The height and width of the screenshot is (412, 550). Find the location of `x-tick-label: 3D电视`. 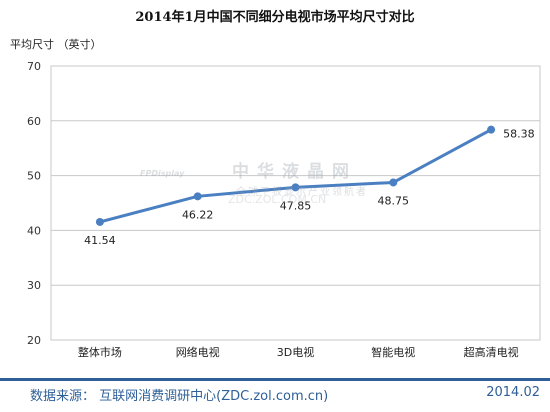

x-tick-label: 3D电视 is located at coordinates (295, 352).